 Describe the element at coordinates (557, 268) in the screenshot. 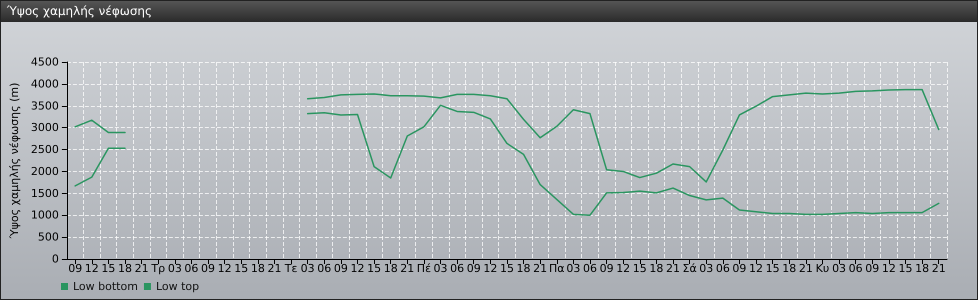

I see `x-tick-label: Πα` at that location.